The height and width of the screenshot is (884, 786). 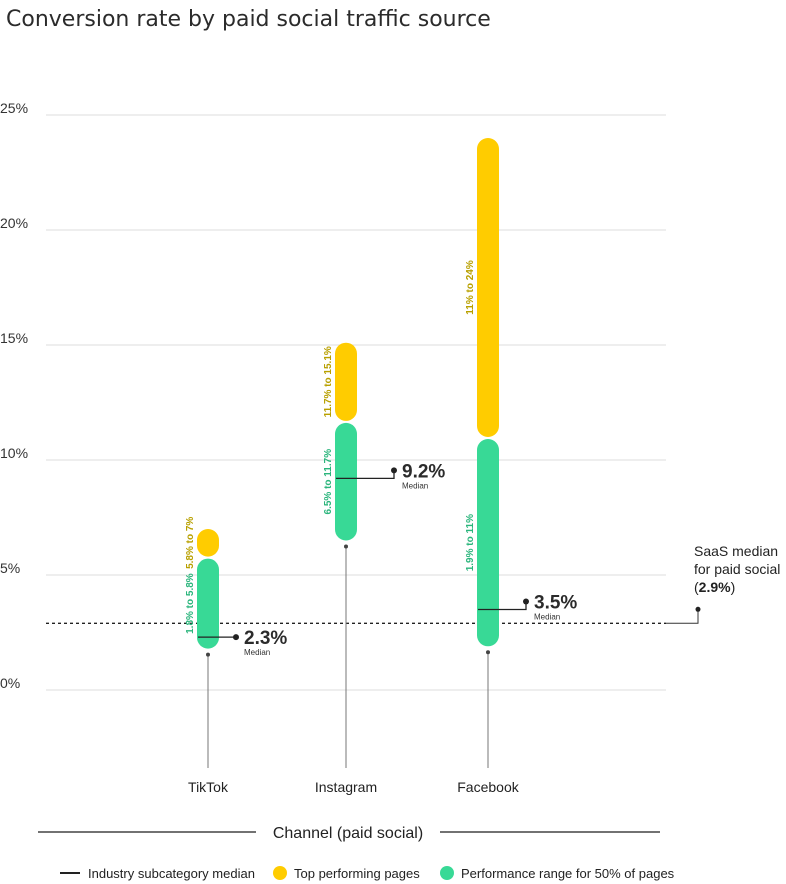 I want to click on x-axis: Channel (paid social), so click(x=349, y=833).